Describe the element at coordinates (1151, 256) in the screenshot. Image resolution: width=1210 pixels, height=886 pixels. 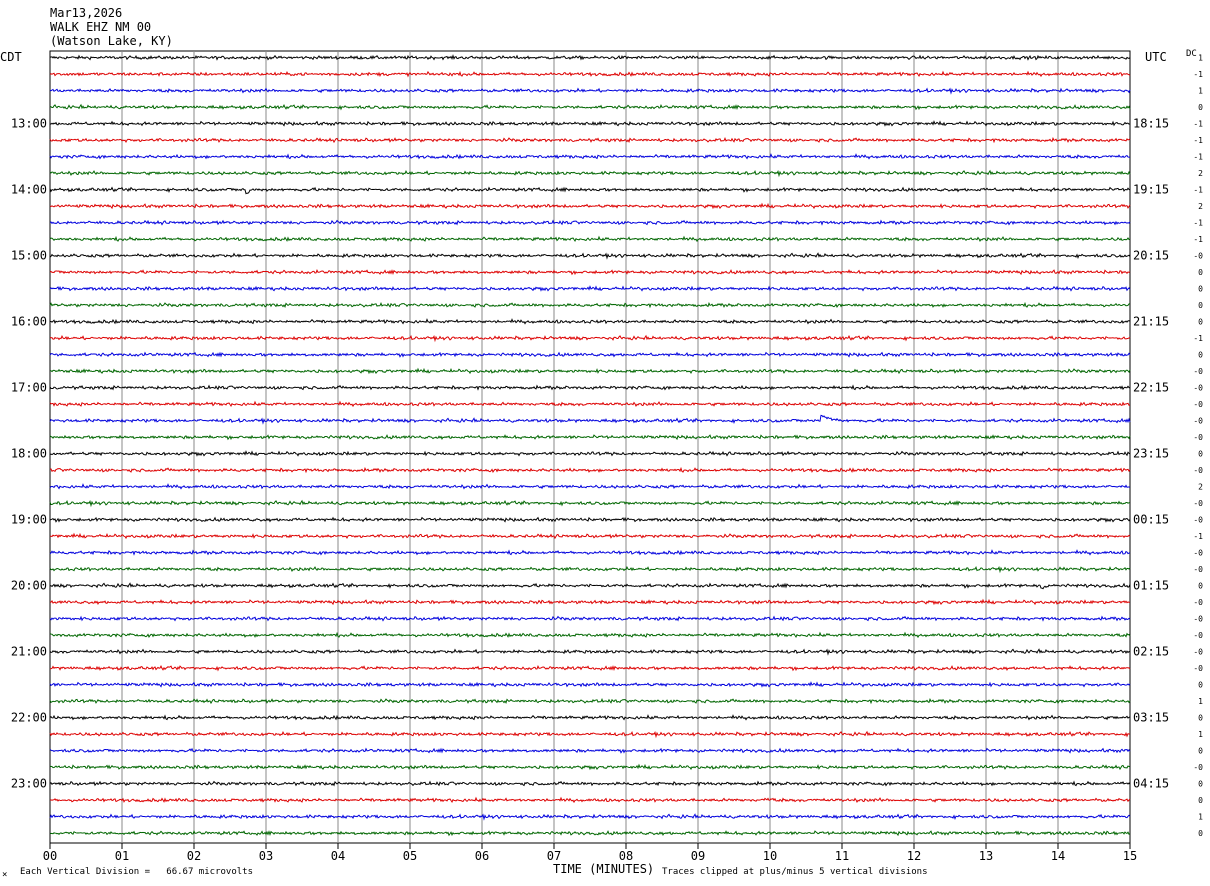
I see `right-hour-label: 20:15` at that location.